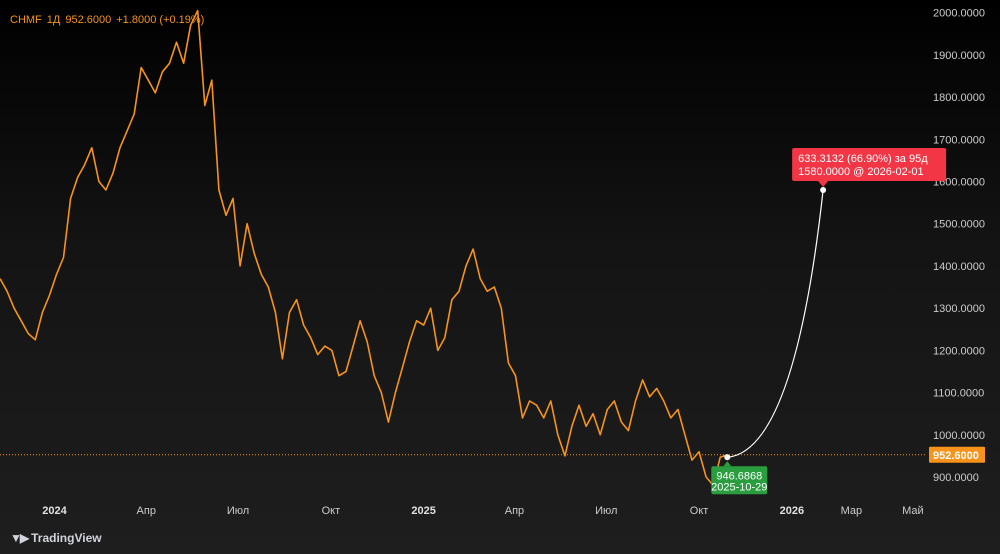 This screenshot has width=1000, height=554. Describe the element at coordinates (959, 436) in the screenshot. I see `y-tick-label: 1000.0000` at that location.